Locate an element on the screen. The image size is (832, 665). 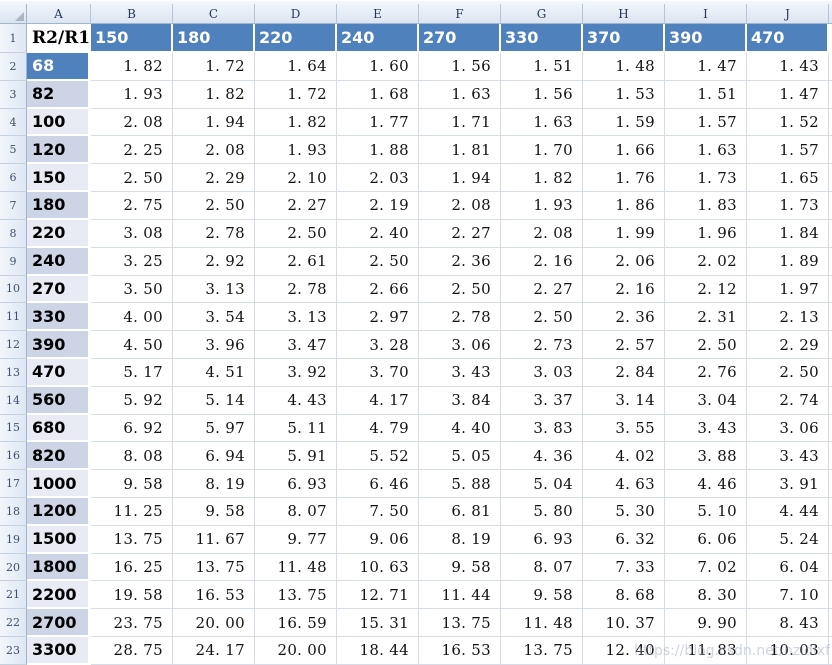
cell-I15: 3. 43 is located at coordinates (706, 428).